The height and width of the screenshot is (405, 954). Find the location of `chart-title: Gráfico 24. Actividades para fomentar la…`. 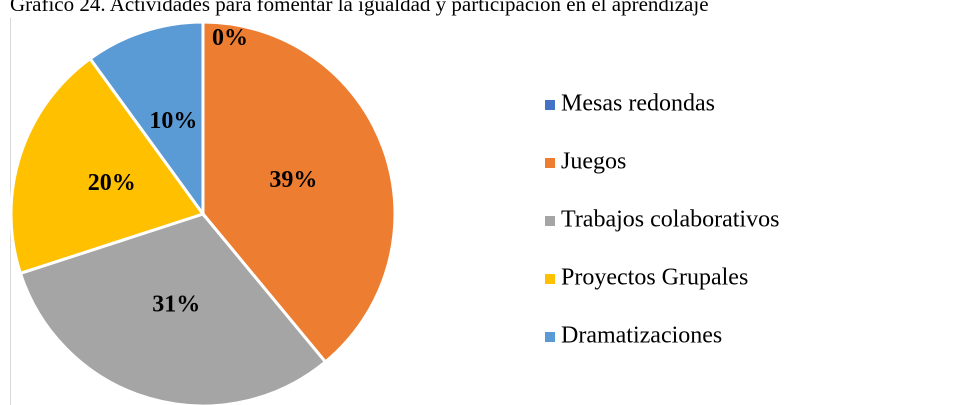

chart-title: Gráfico 24. Actividades para fomentar la… is located at coordinates (359, 8).